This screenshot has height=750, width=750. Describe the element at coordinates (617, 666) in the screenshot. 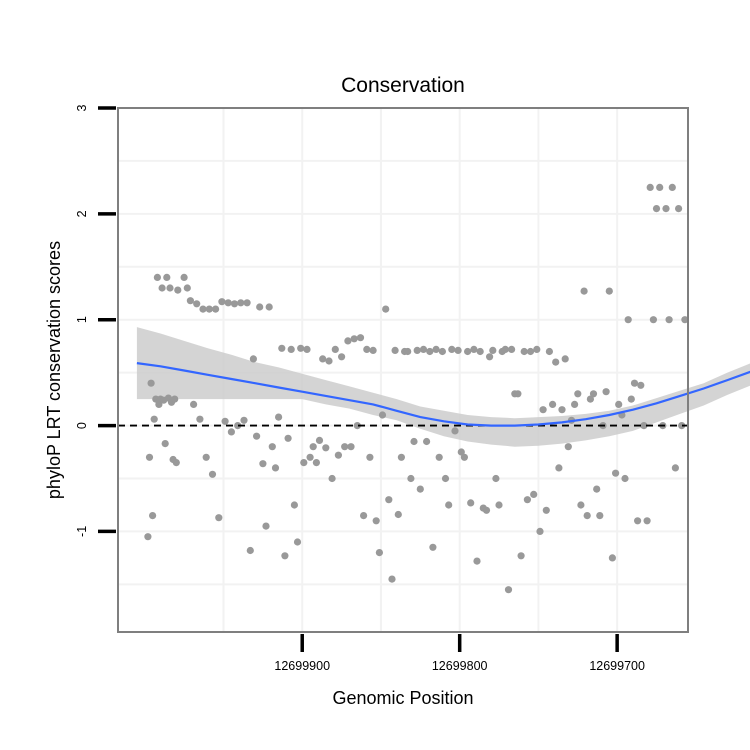

I see `x-tick-label: 12699700` at that location.